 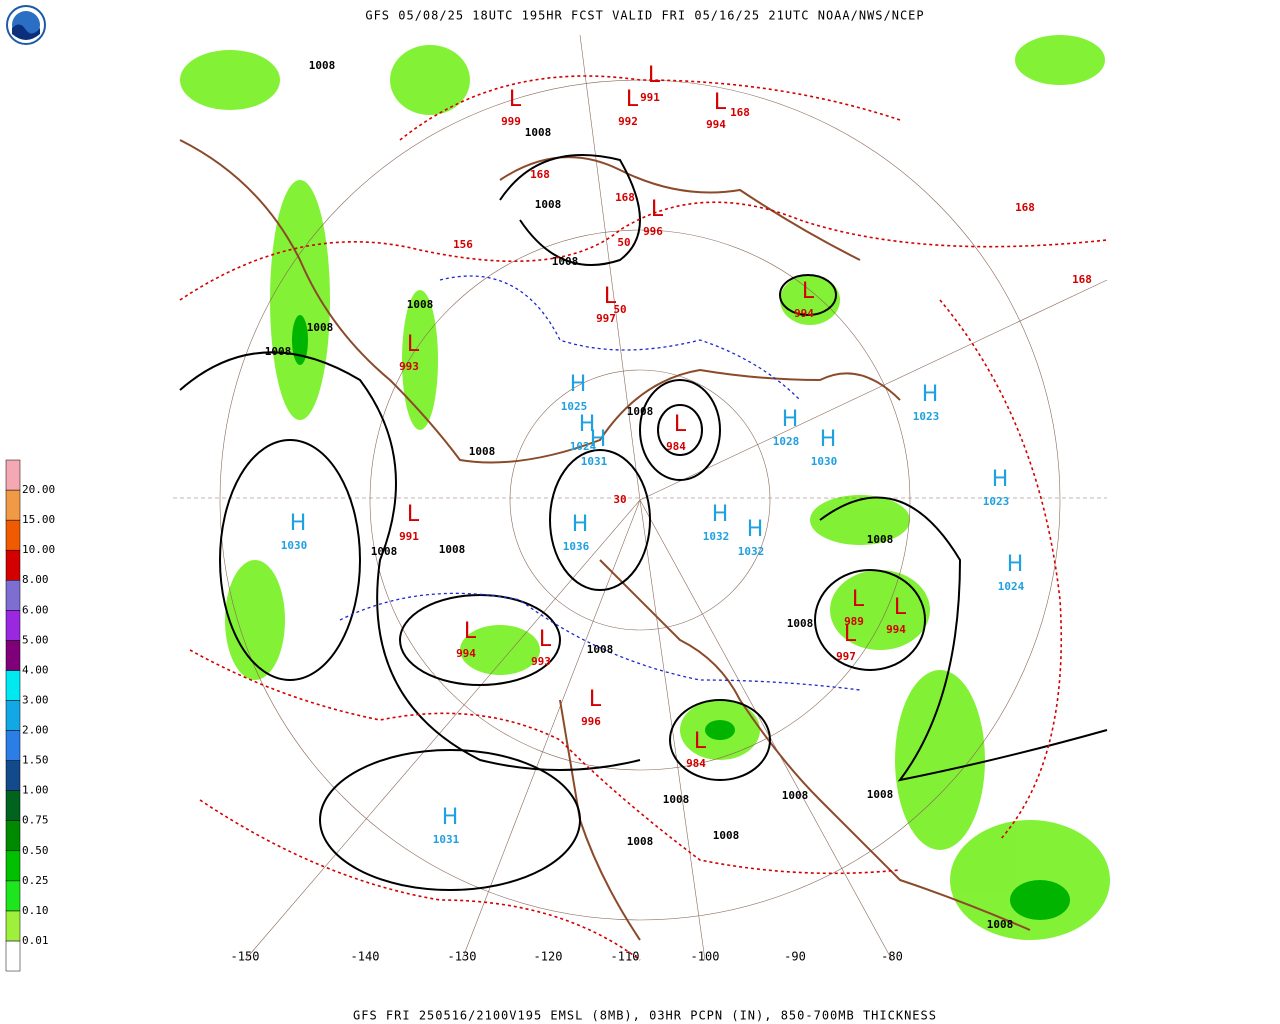 What do you see at coordinates (294, 545) in the screenshot?
I see `center-value: 1030` at bounding box center [294, 545].